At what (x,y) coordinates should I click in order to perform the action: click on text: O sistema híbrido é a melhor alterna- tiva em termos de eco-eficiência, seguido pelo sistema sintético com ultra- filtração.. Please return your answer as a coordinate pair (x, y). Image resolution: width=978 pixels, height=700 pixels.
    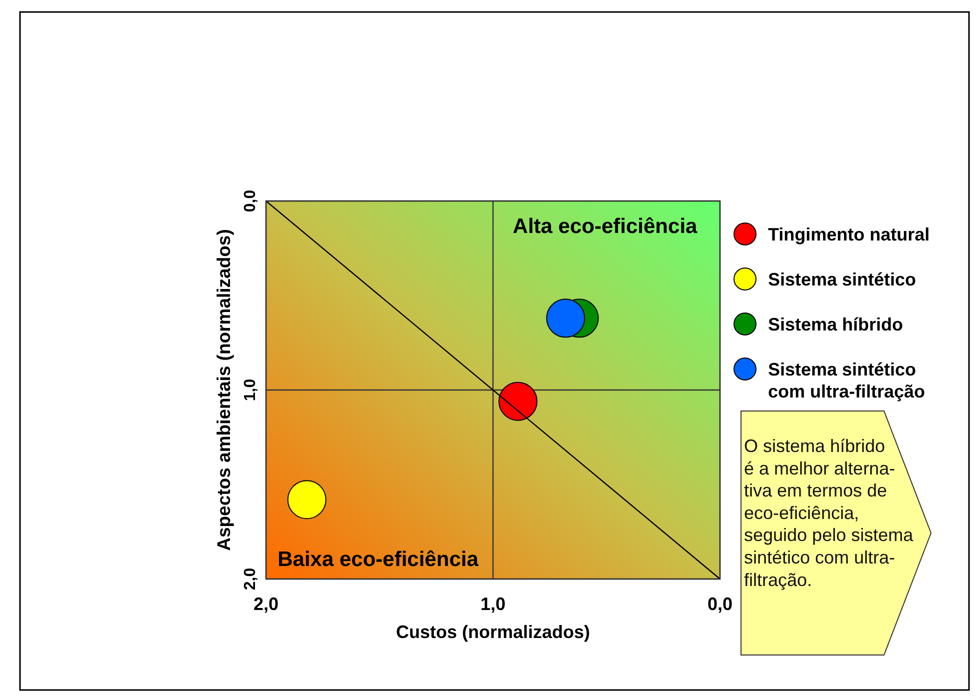
    Looking at the image, I should click on (829, 513).